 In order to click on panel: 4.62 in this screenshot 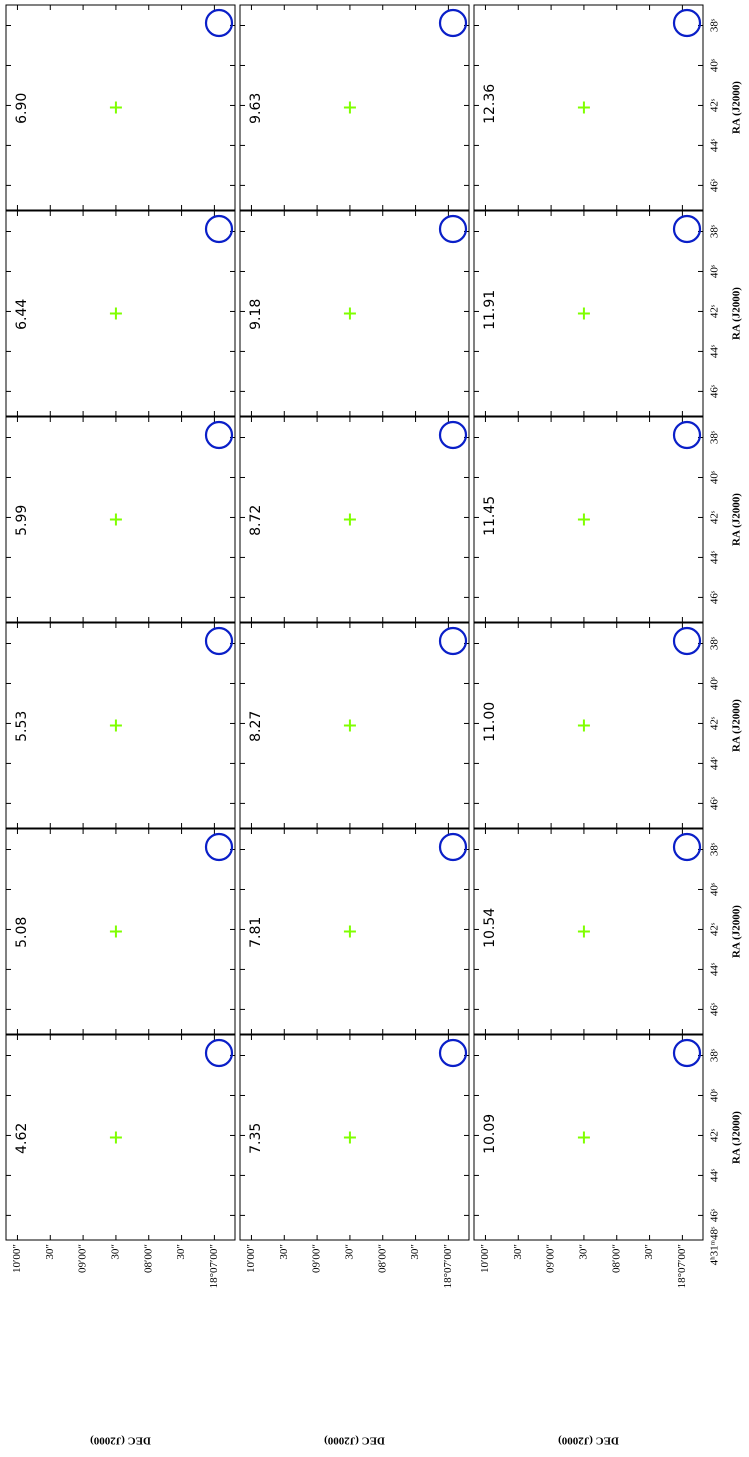, I will do `click(120, 1137)`.